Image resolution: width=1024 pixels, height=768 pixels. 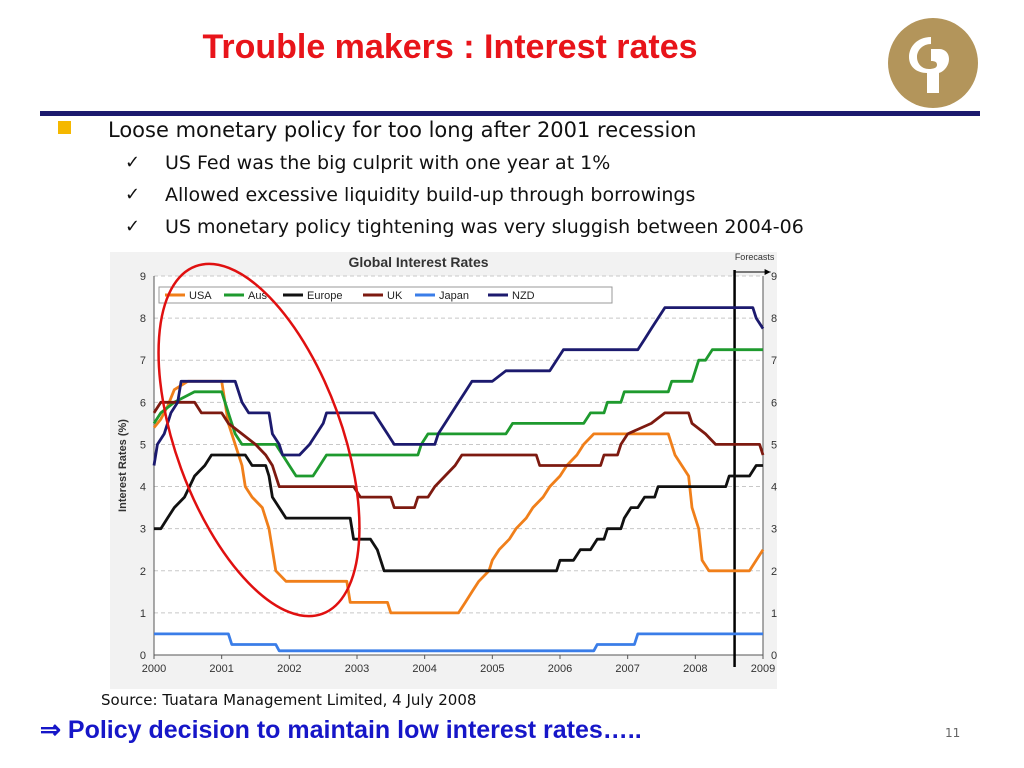 What do you see at coordinates (774, 319) in the screenshot?
I see `y-tick-label-right: 8` at bounding box center [774, 319].